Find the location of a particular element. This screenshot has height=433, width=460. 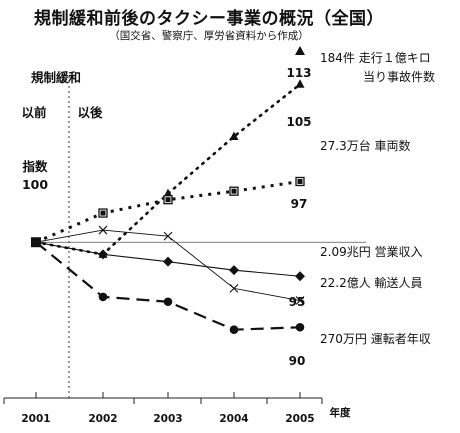

series-0-end-value: 113 is located at coordinates (298, 73).